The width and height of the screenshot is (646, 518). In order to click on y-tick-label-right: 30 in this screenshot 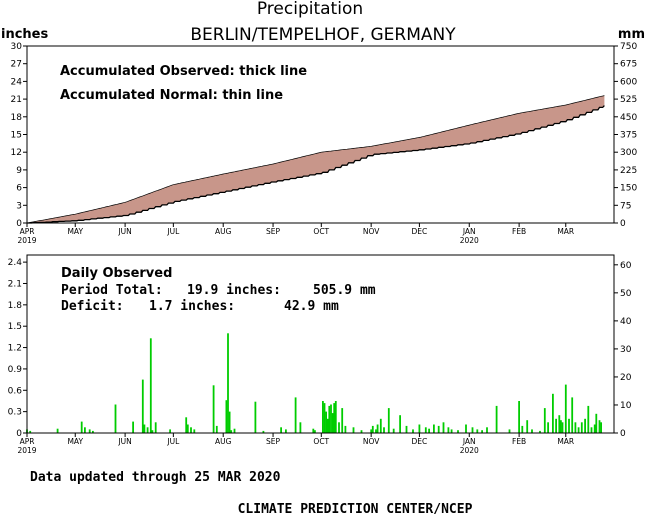, I will do `click(626, 350)`.